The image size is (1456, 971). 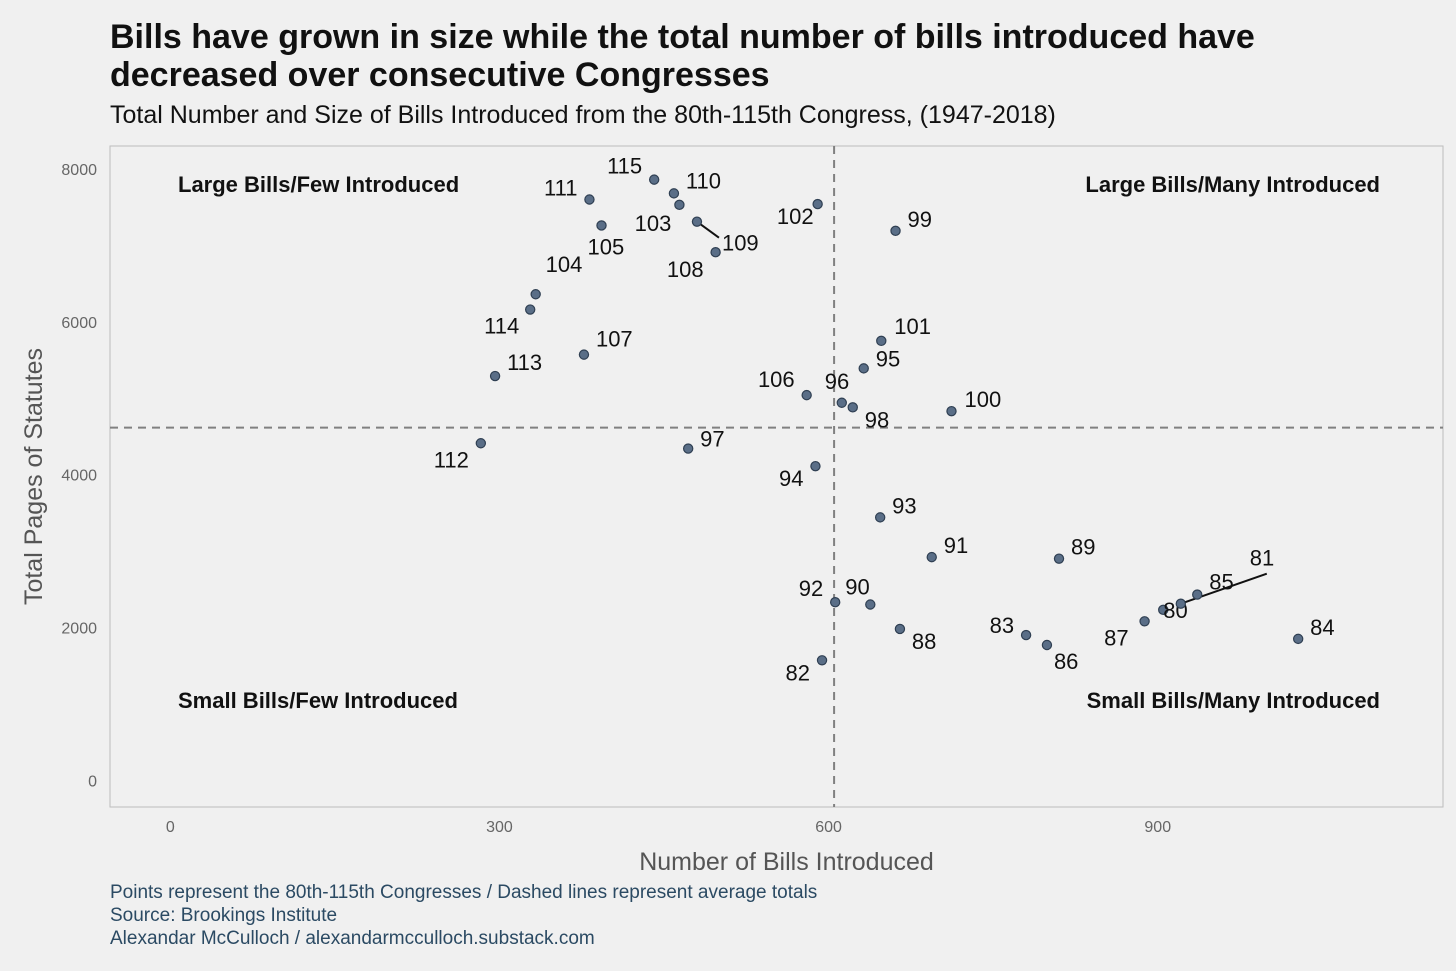 What do you see at coordinates (318, 700) in the screenshot?
I see `quadrant-label-bottom-left: Small Bills/Few Introduced` at bounding box center [318, 700].